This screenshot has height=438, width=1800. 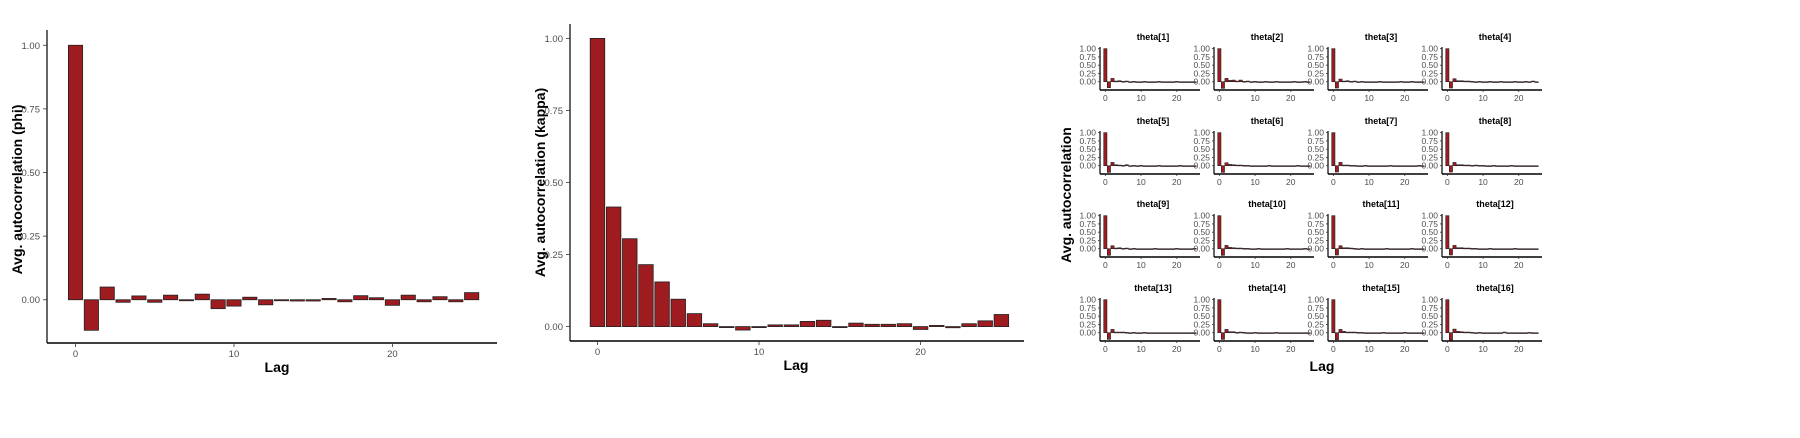 What do you see at coordinates (540, 182) in the screenshot?
I see `y-axis-title: Avg. autocorrelation (kappa)` at bounding box center [540, 182].